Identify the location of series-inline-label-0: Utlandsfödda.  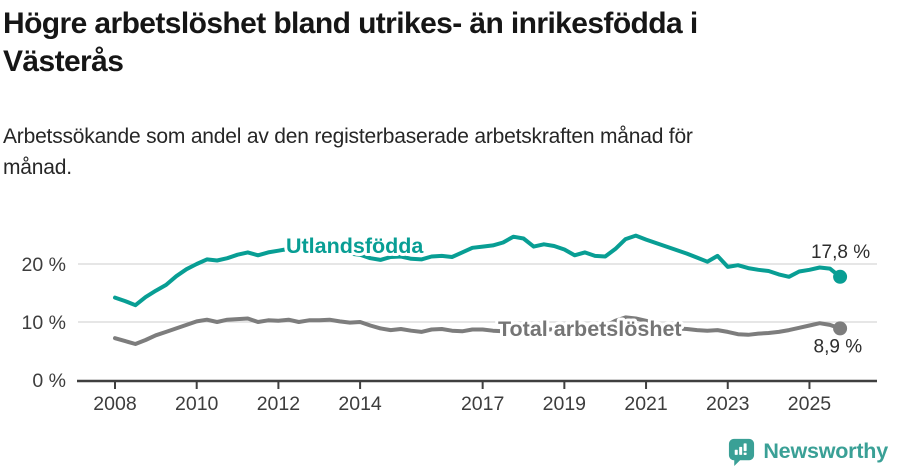
(355, 246).